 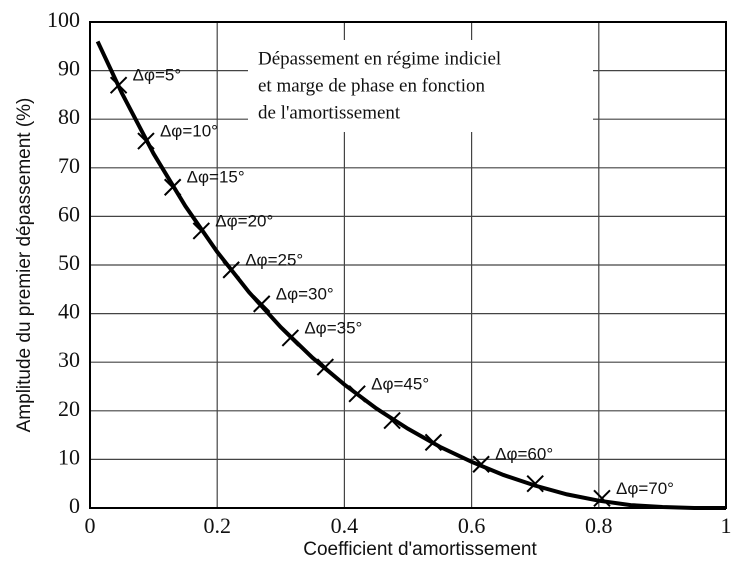 I want to click on x-tick-label: 0.2, so click(x=217, y=525).